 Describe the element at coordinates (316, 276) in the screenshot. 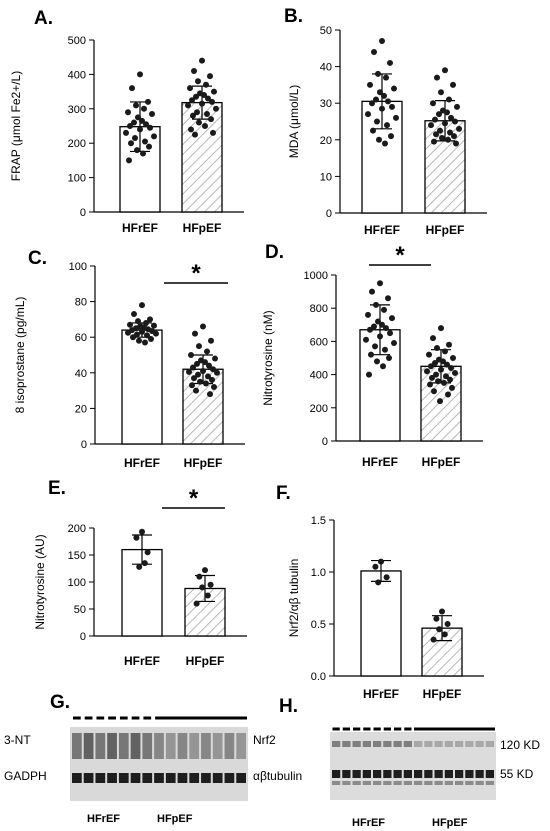

I see `y-tick-label: 1000` at that location.